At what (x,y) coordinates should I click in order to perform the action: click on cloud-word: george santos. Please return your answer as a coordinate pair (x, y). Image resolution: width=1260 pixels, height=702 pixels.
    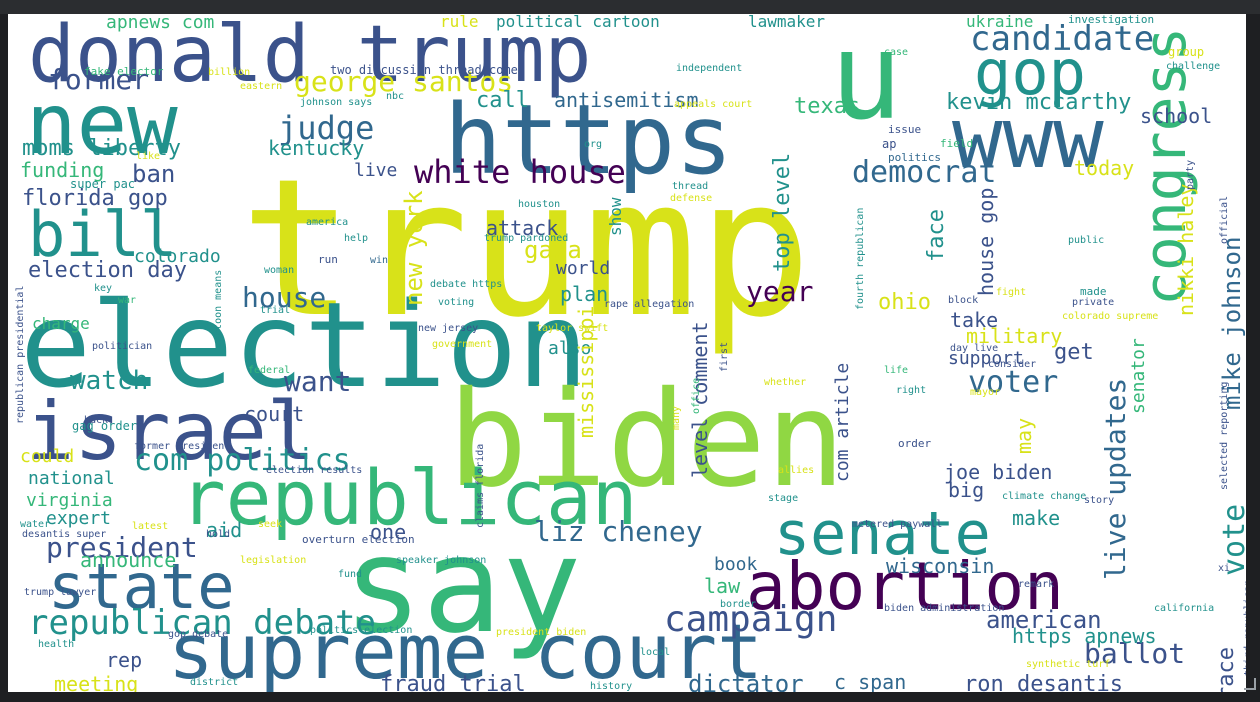
    Looking at the image, I should click on (404, 81).